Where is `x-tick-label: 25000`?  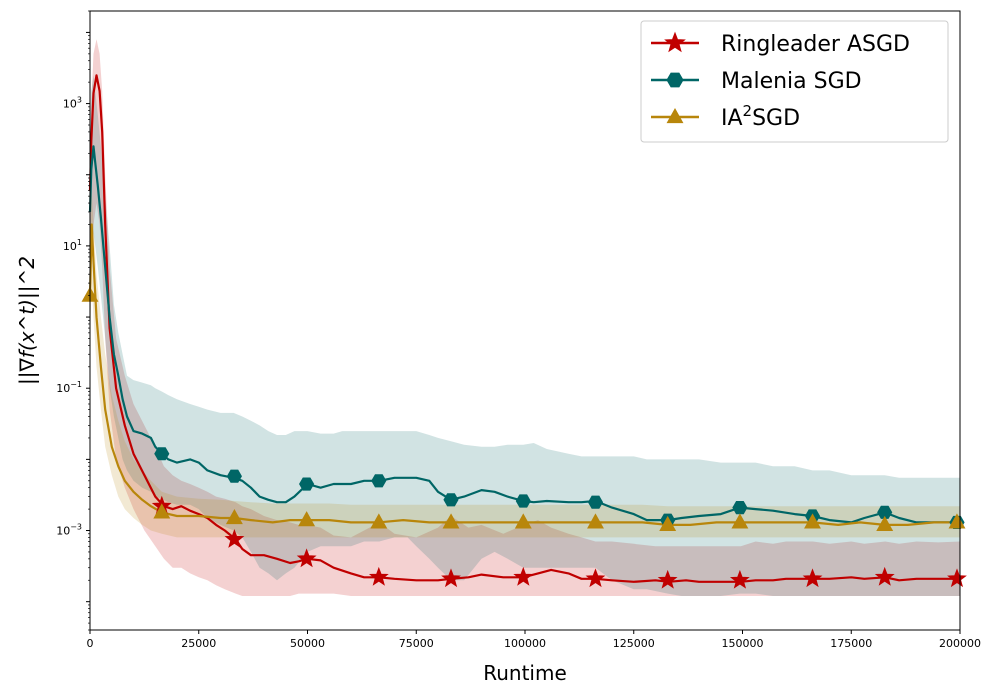
x-tick-label: 25000 is located at coordinates (198, 643).